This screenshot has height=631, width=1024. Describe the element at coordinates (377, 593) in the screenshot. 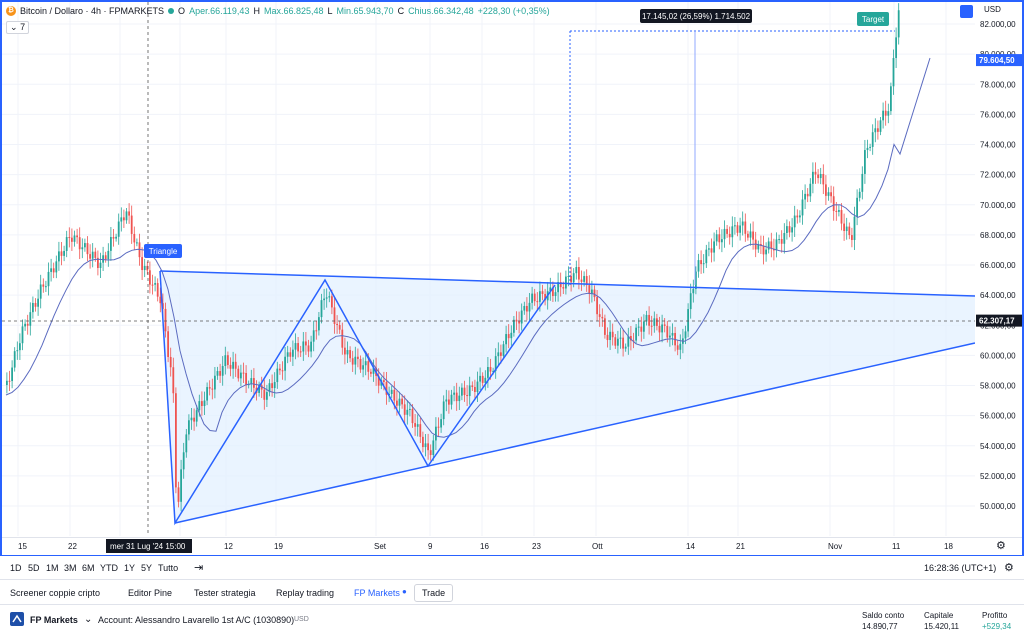

I see `tab-fp-markets: FP Markets` at that location.